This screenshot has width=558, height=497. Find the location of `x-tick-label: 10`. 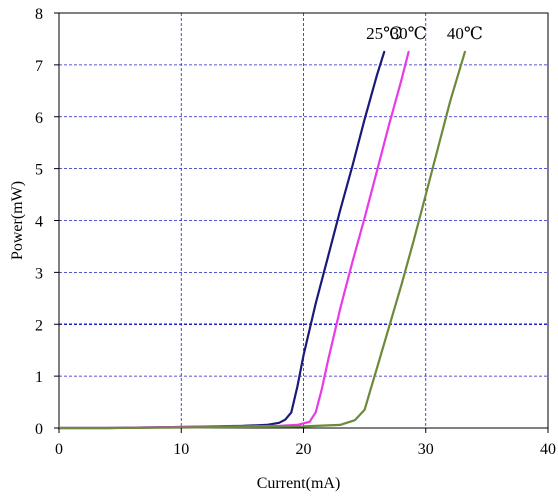

x-tick-label: 10 is located at coordinates (181, 449).